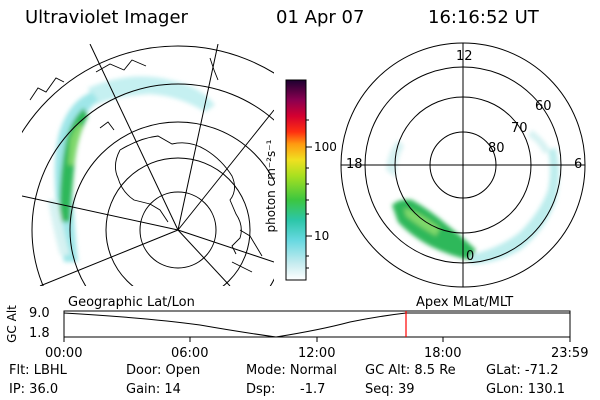 The height and width of the screenshot is (400, 600). What do you see at coordinates (390, 389) in the screenshot?
I see `seq-info: Seq: 39` at bounding box center [390, 389].